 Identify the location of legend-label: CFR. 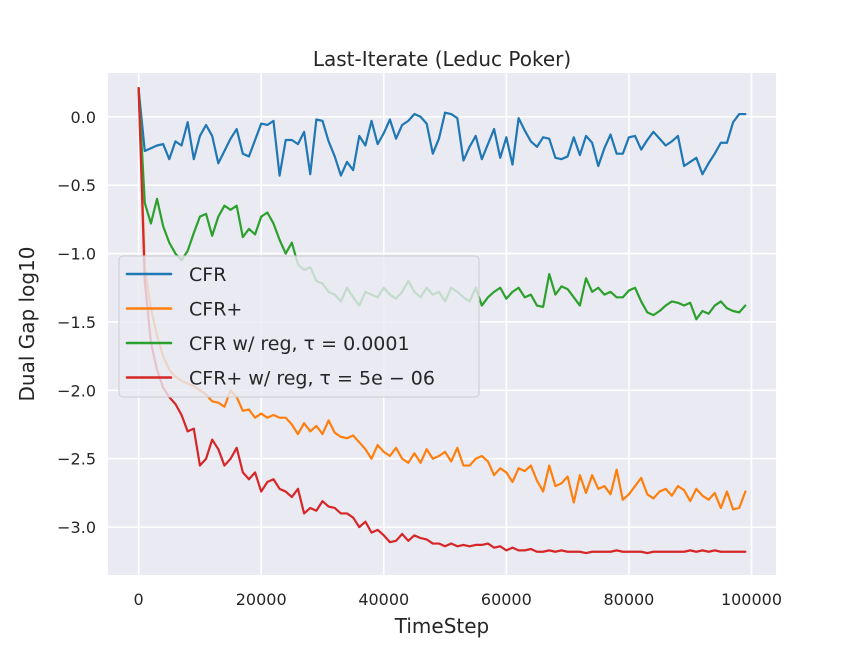
(207, 275).